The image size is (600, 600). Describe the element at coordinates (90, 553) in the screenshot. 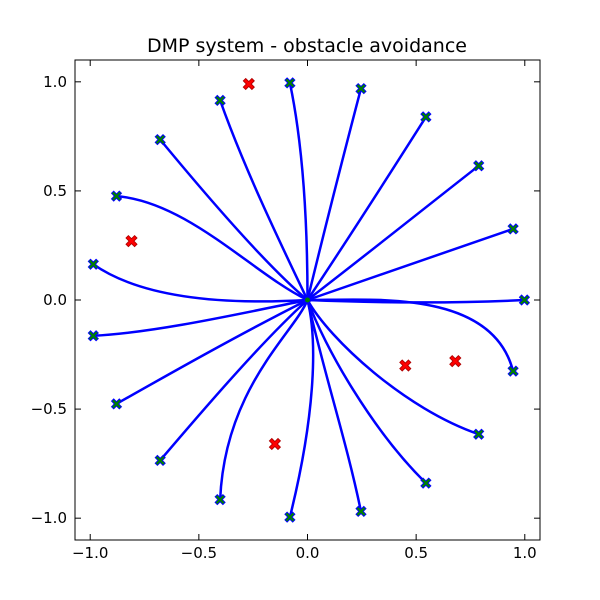

I see `x-tick-label-0: −1.0` at that location.